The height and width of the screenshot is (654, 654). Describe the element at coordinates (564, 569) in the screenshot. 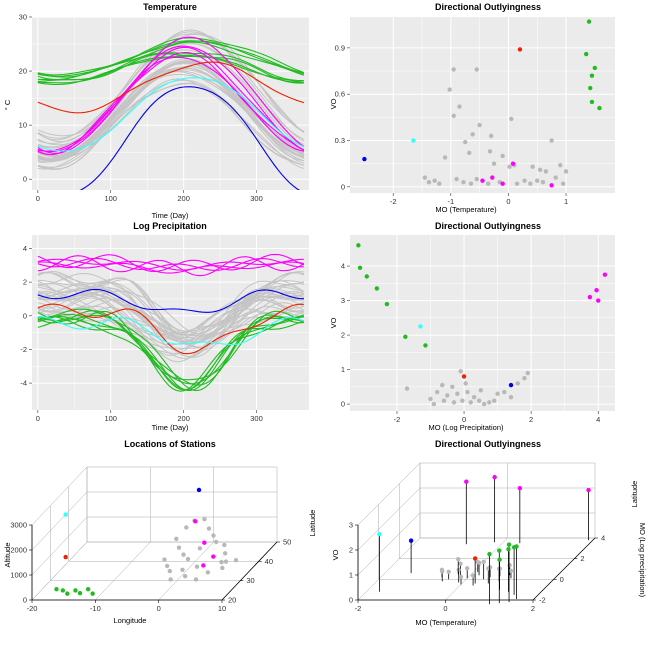

I see `do3d-axis-line` at that location.